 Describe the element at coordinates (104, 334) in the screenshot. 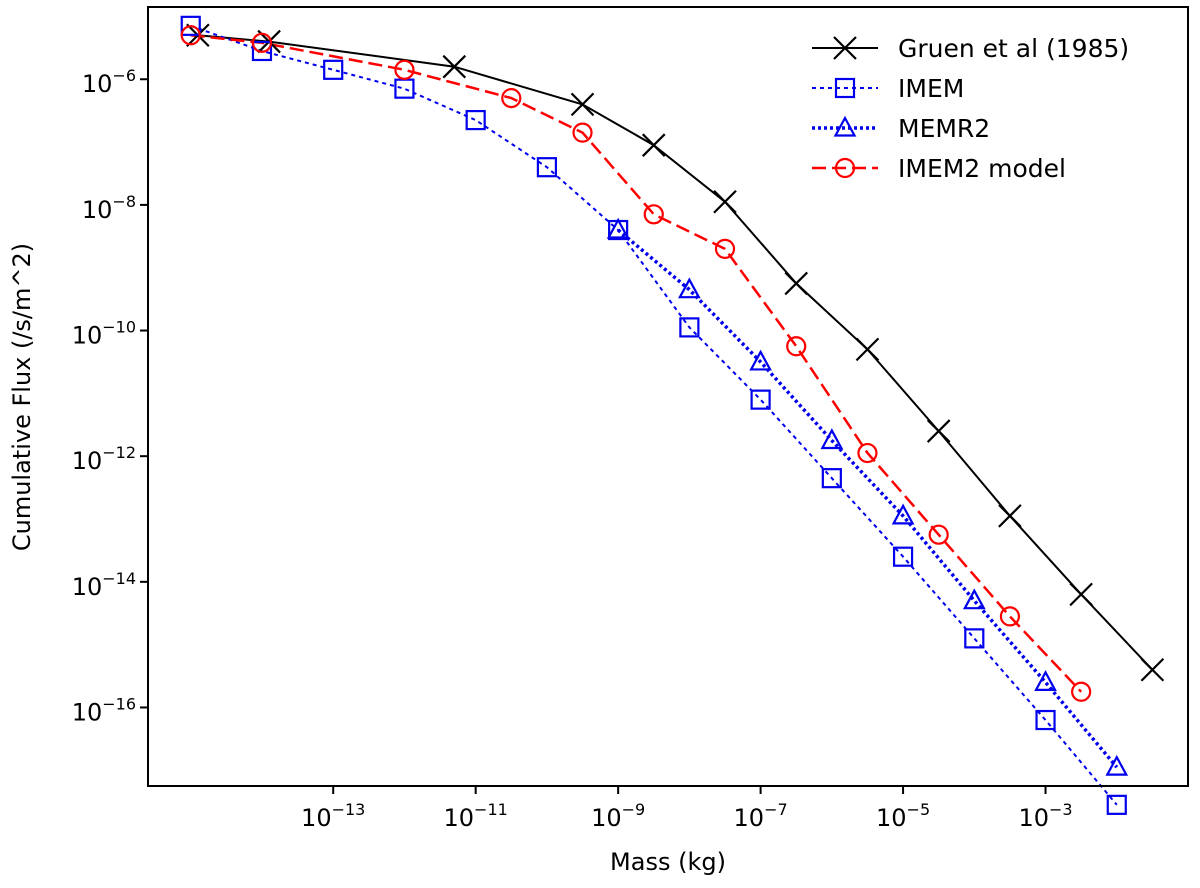

I see `y-tick-label: 10⁻¹⁰` at that location.